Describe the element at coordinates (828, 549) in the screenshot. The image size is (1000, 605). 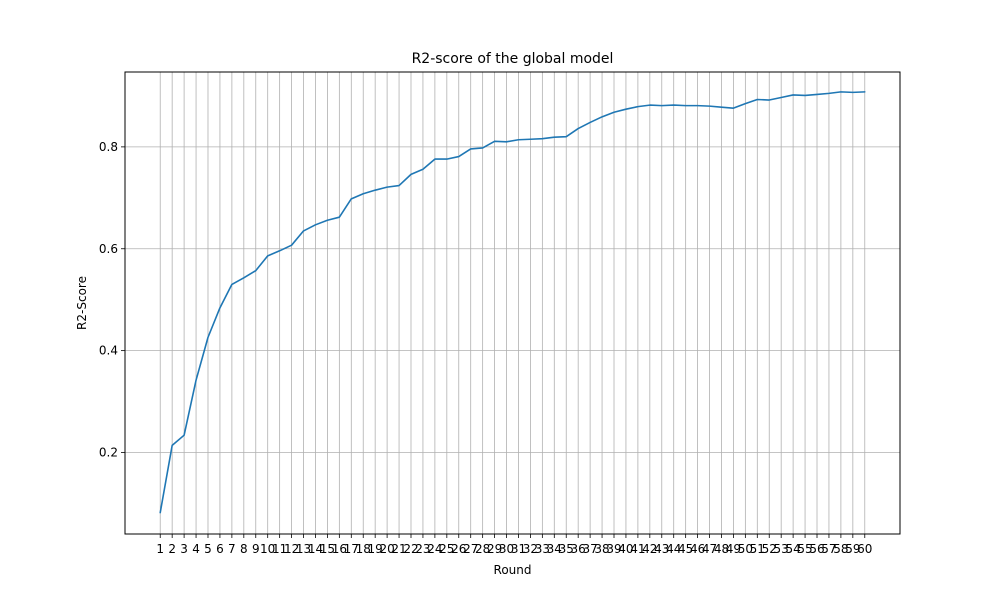
I see `x-tick-label: 57` at that location.